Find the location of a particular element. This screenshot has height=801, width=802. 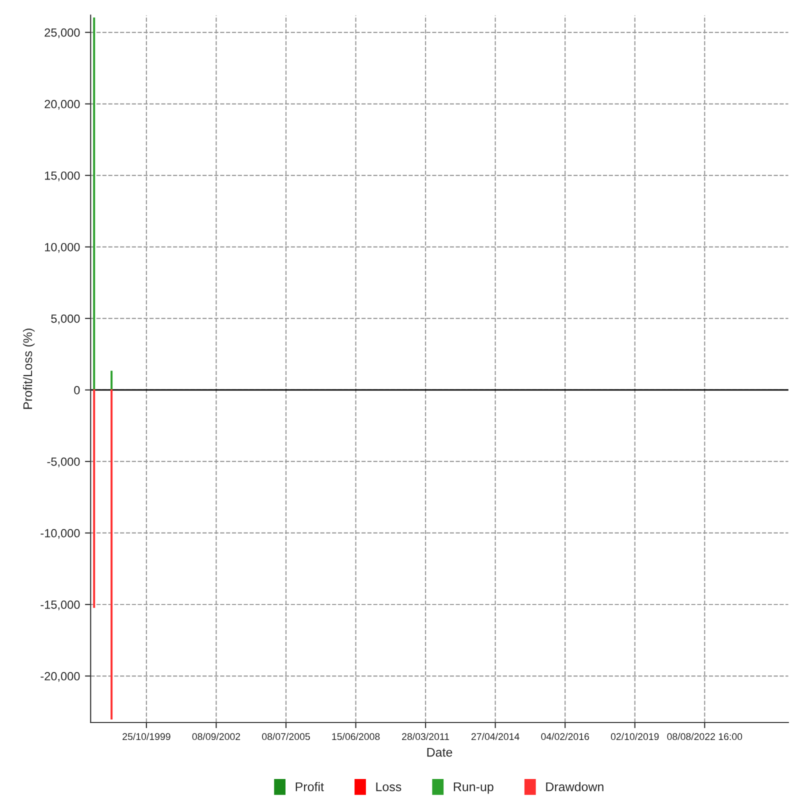

x-tick-label: 27/04/2014 is located at coordinates (495, 736).